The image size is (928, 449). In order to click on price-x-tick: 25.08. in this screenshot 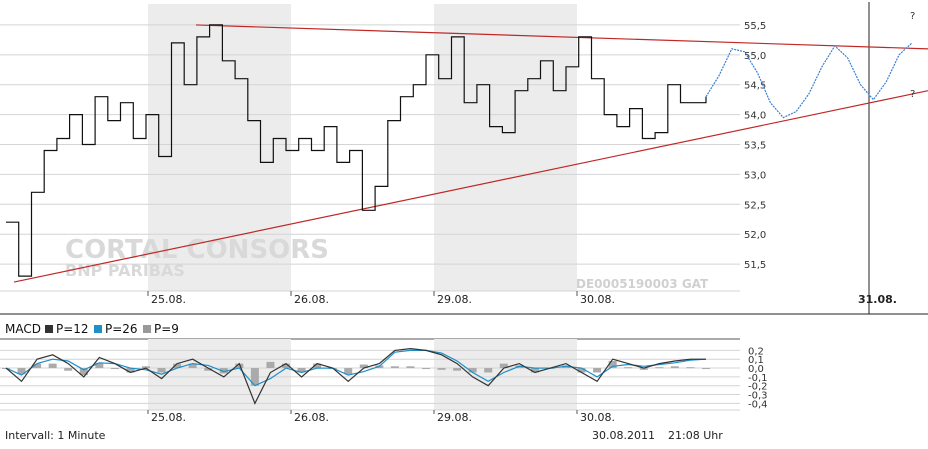, I will do `click(168, 299)`.